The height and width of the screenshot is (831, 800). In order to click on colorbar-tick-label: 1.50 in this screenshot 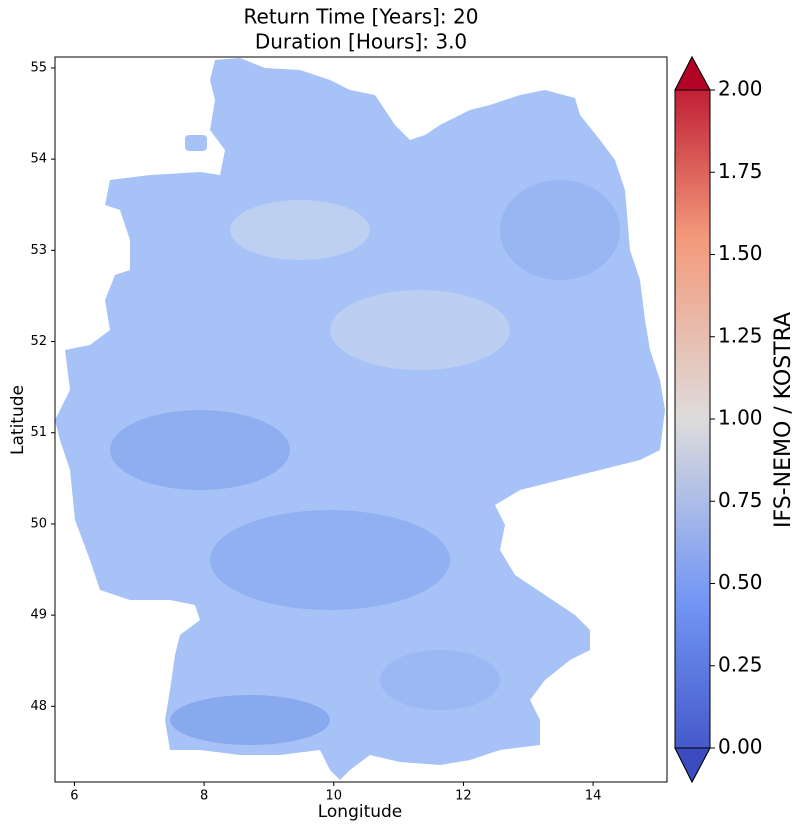, I will do `click(740, 253)`.